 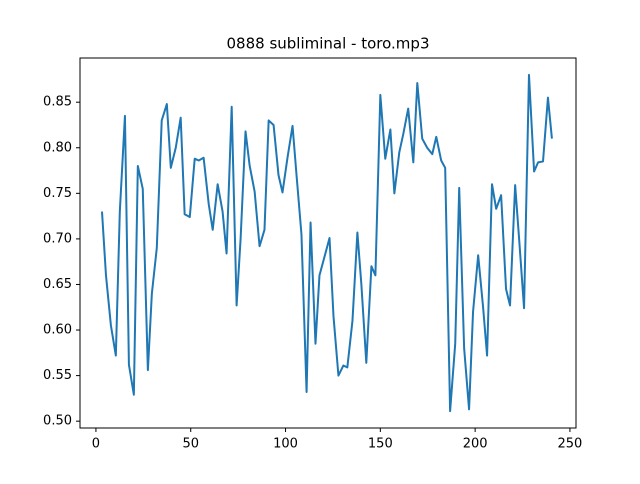 I want to click on y-tick-label: 0.70, so click(x=57, y=238).